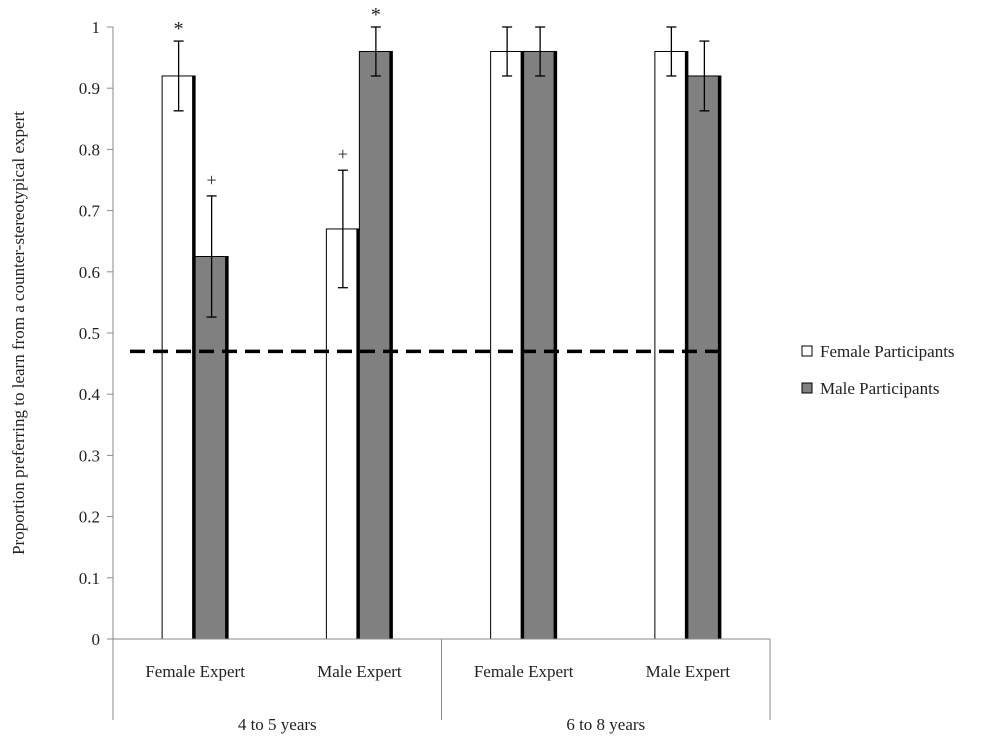  What do you see at coordinates (887, 351) in the screenshot?
I see `legend-label: Female Participants` at bounding box center [887, 351].